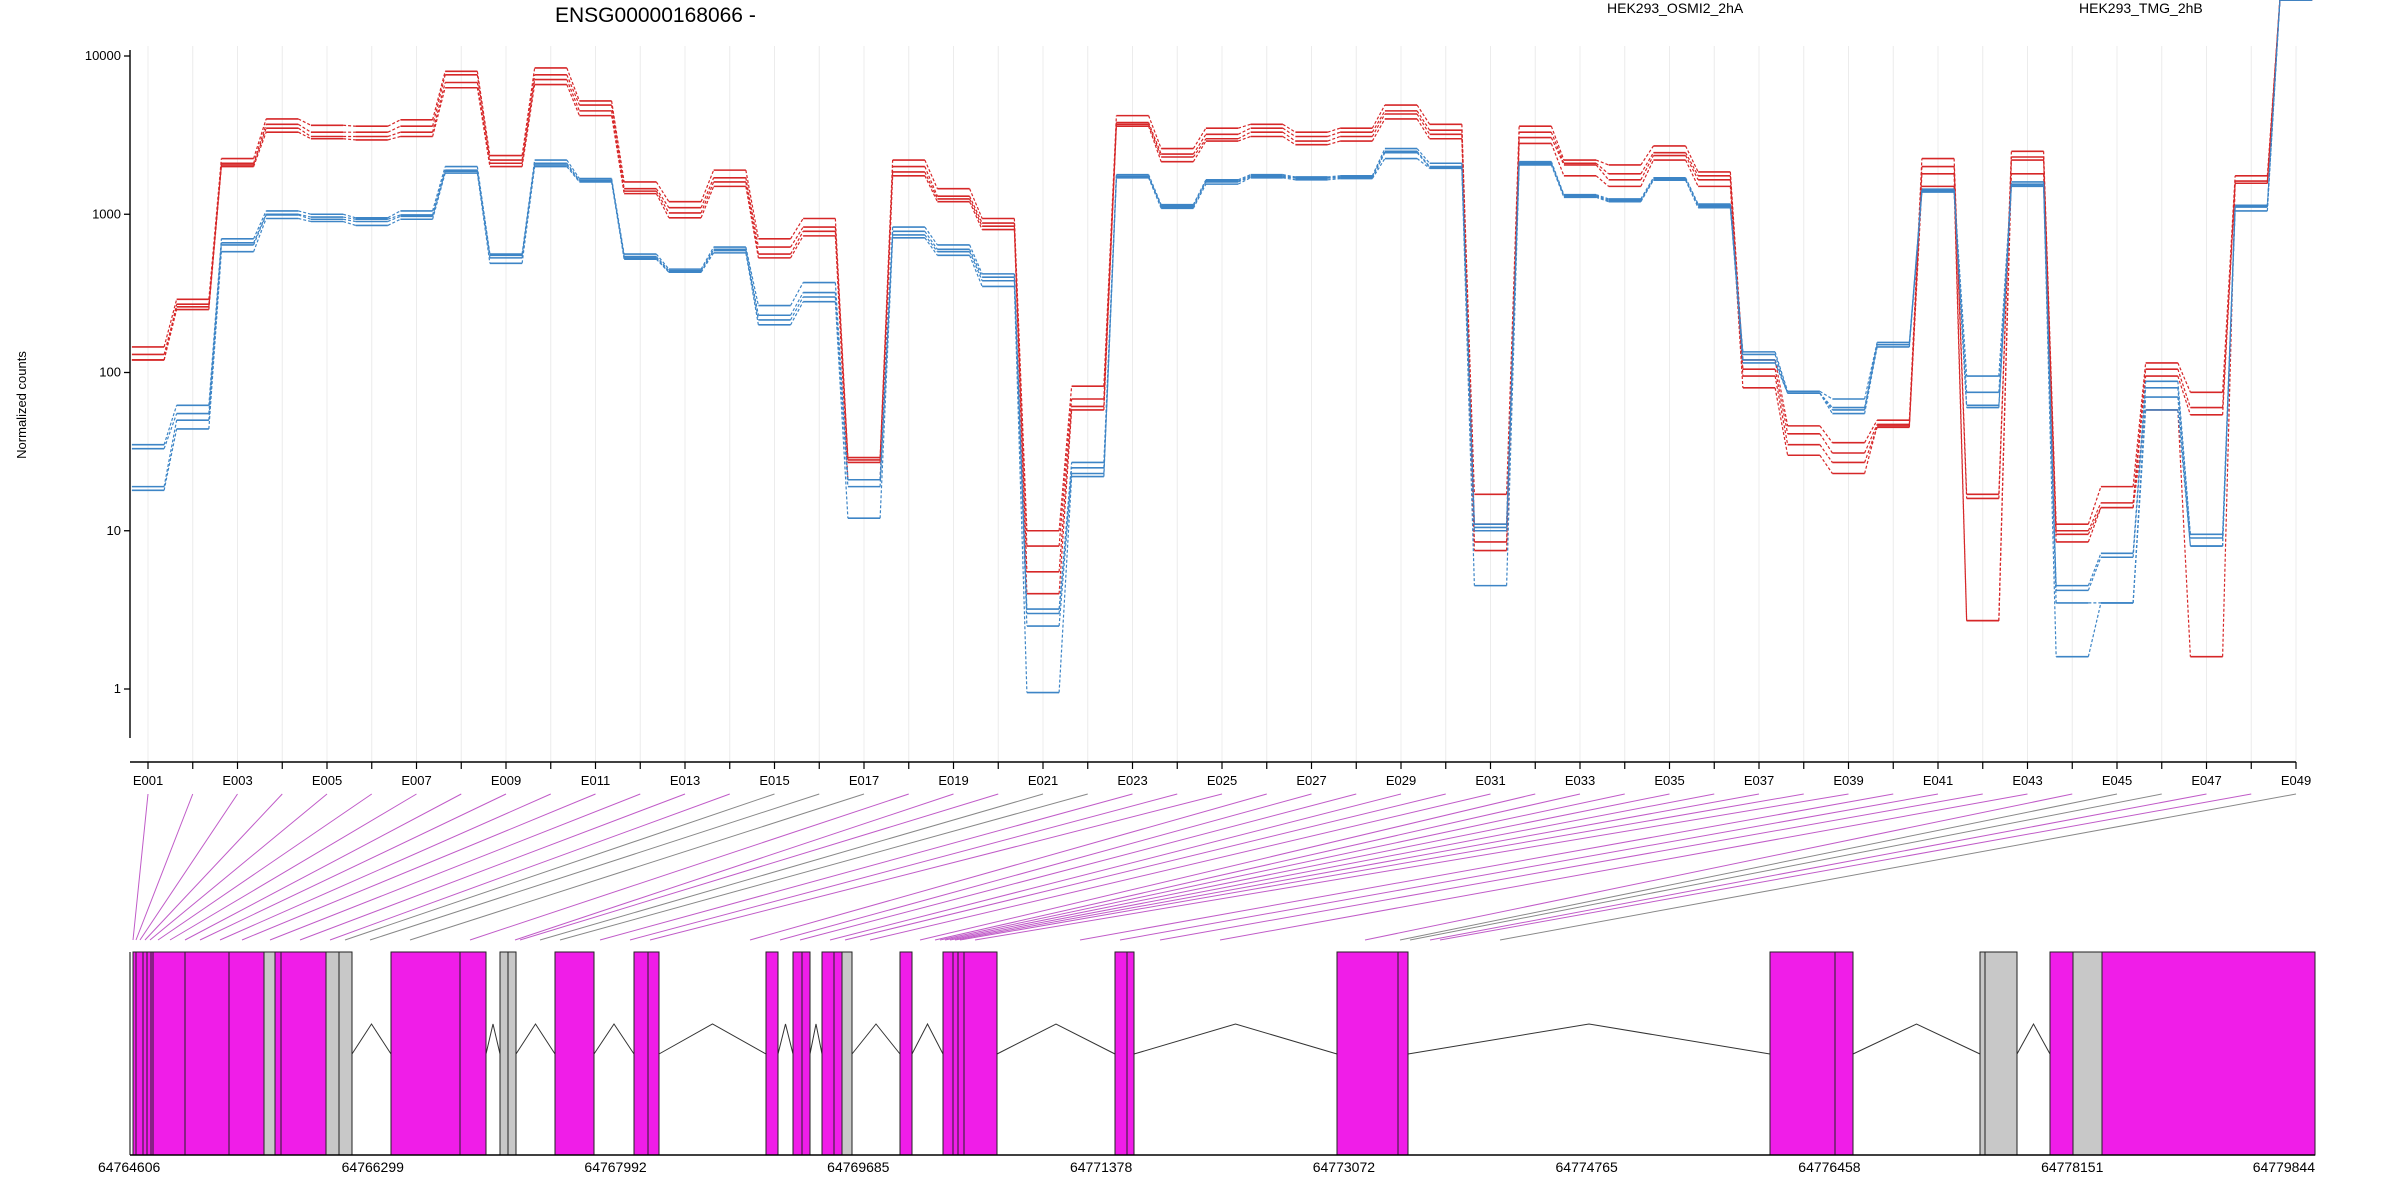 The image size is (2400, 1200). What do you see at coordinates (1311, 780) in the screenshot?
I see `x-tick-label: E027` at bounding box center [1311, 780].